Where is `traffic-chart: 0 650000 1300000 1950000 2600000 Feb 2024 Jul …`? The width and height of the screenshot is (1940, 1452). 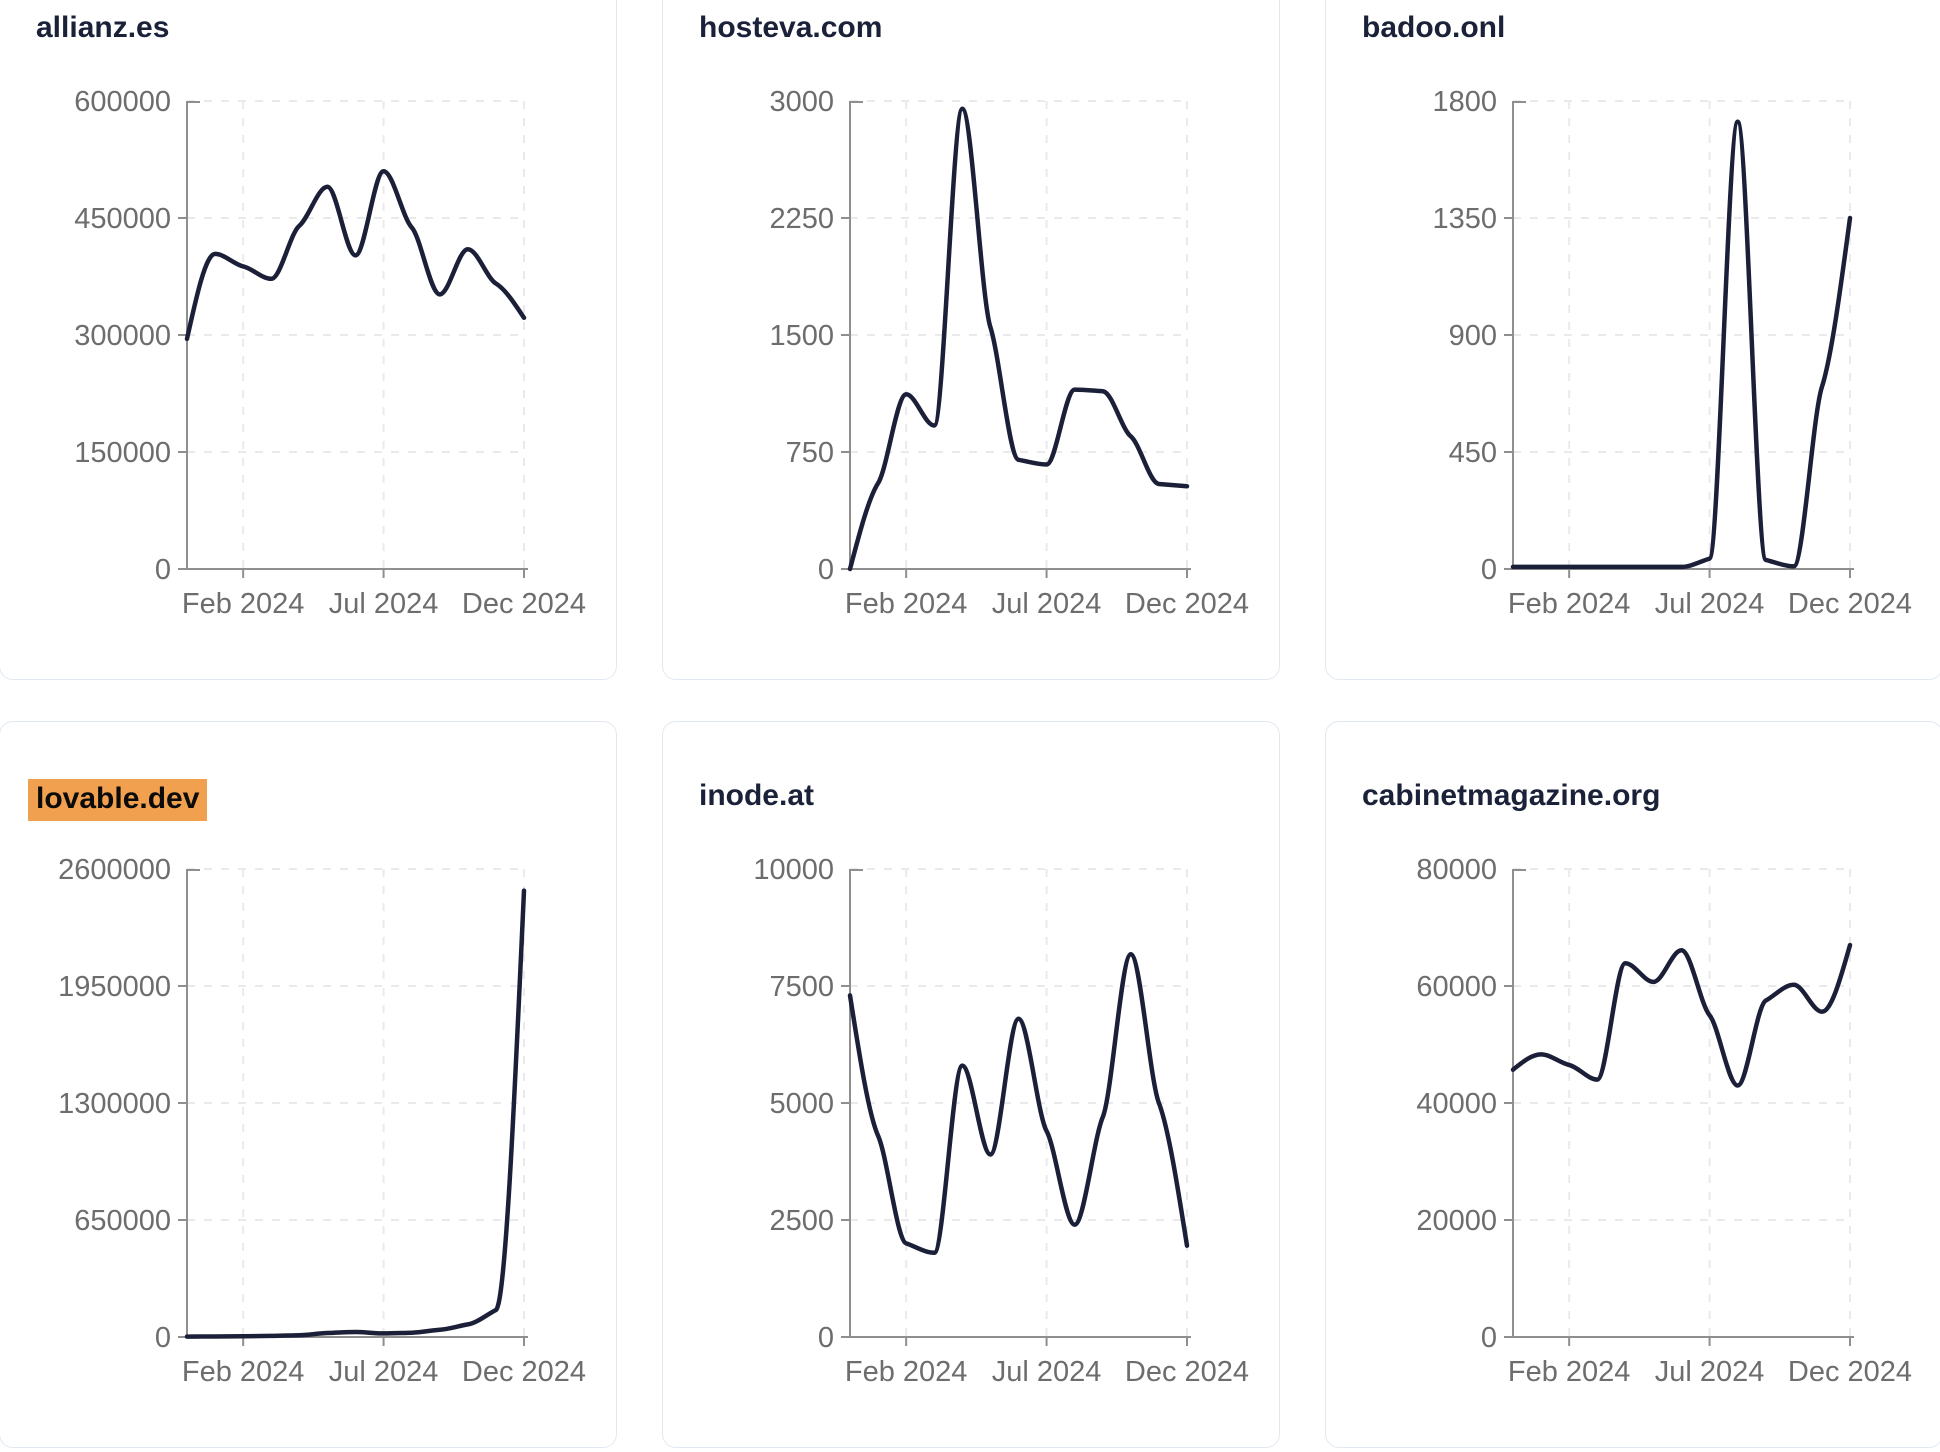 traffic-chart: 0 650000 1300000 1950000 2600000 Feb 2024 Jul … is located at coordinates (322, 1121).